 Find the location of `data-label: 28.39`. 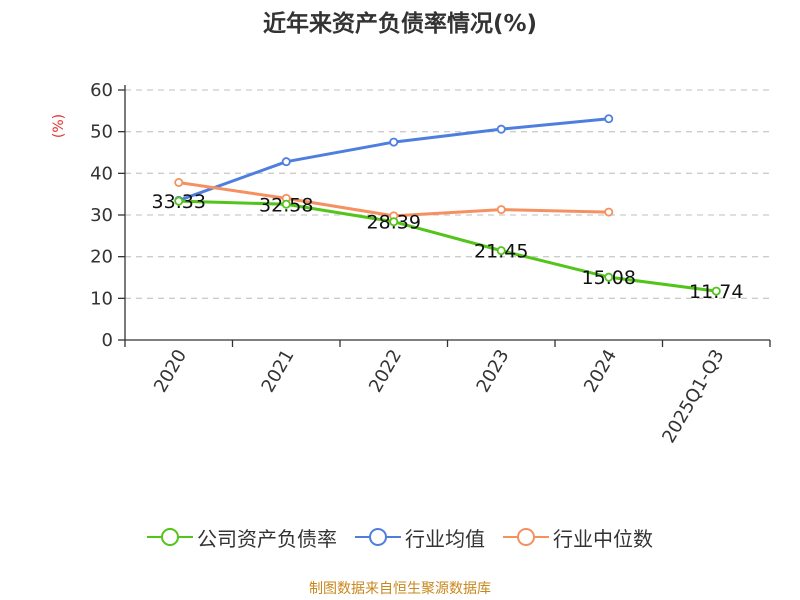

data-label: 28.39 is located at coordinates (394, 223).